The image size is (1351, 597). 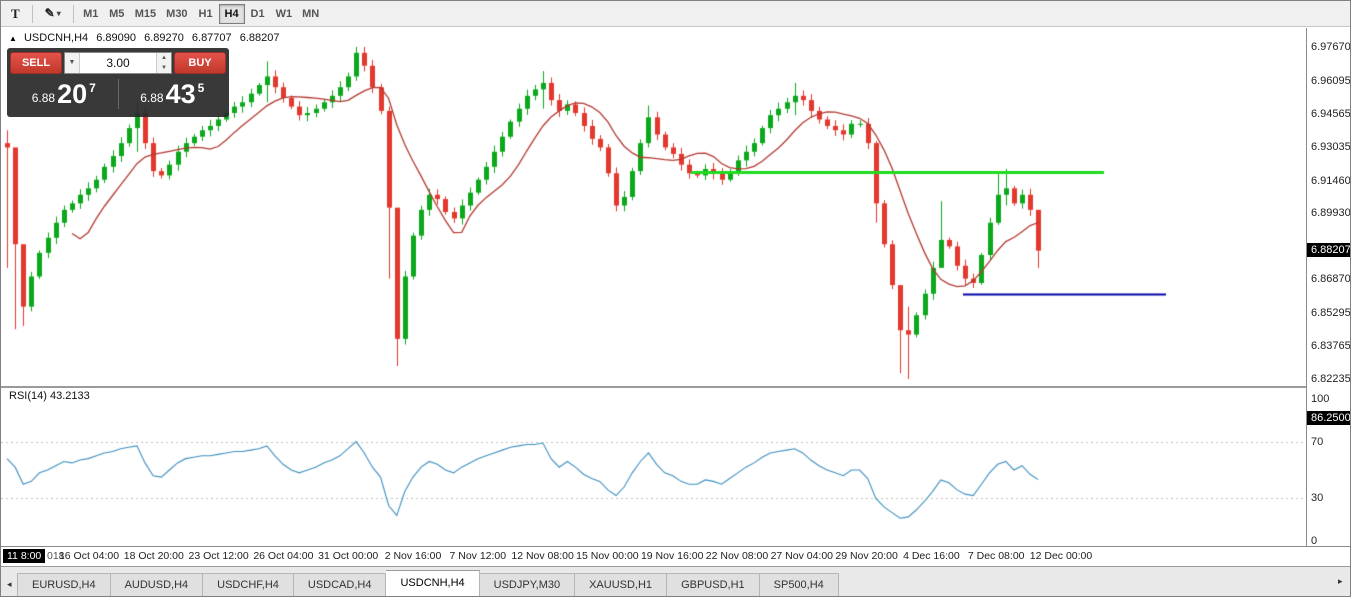 What do you see at coordinates (259, 38) in the screenshot?
I see `ohlc-close: 6.88207` at bounding box center [259, 38].